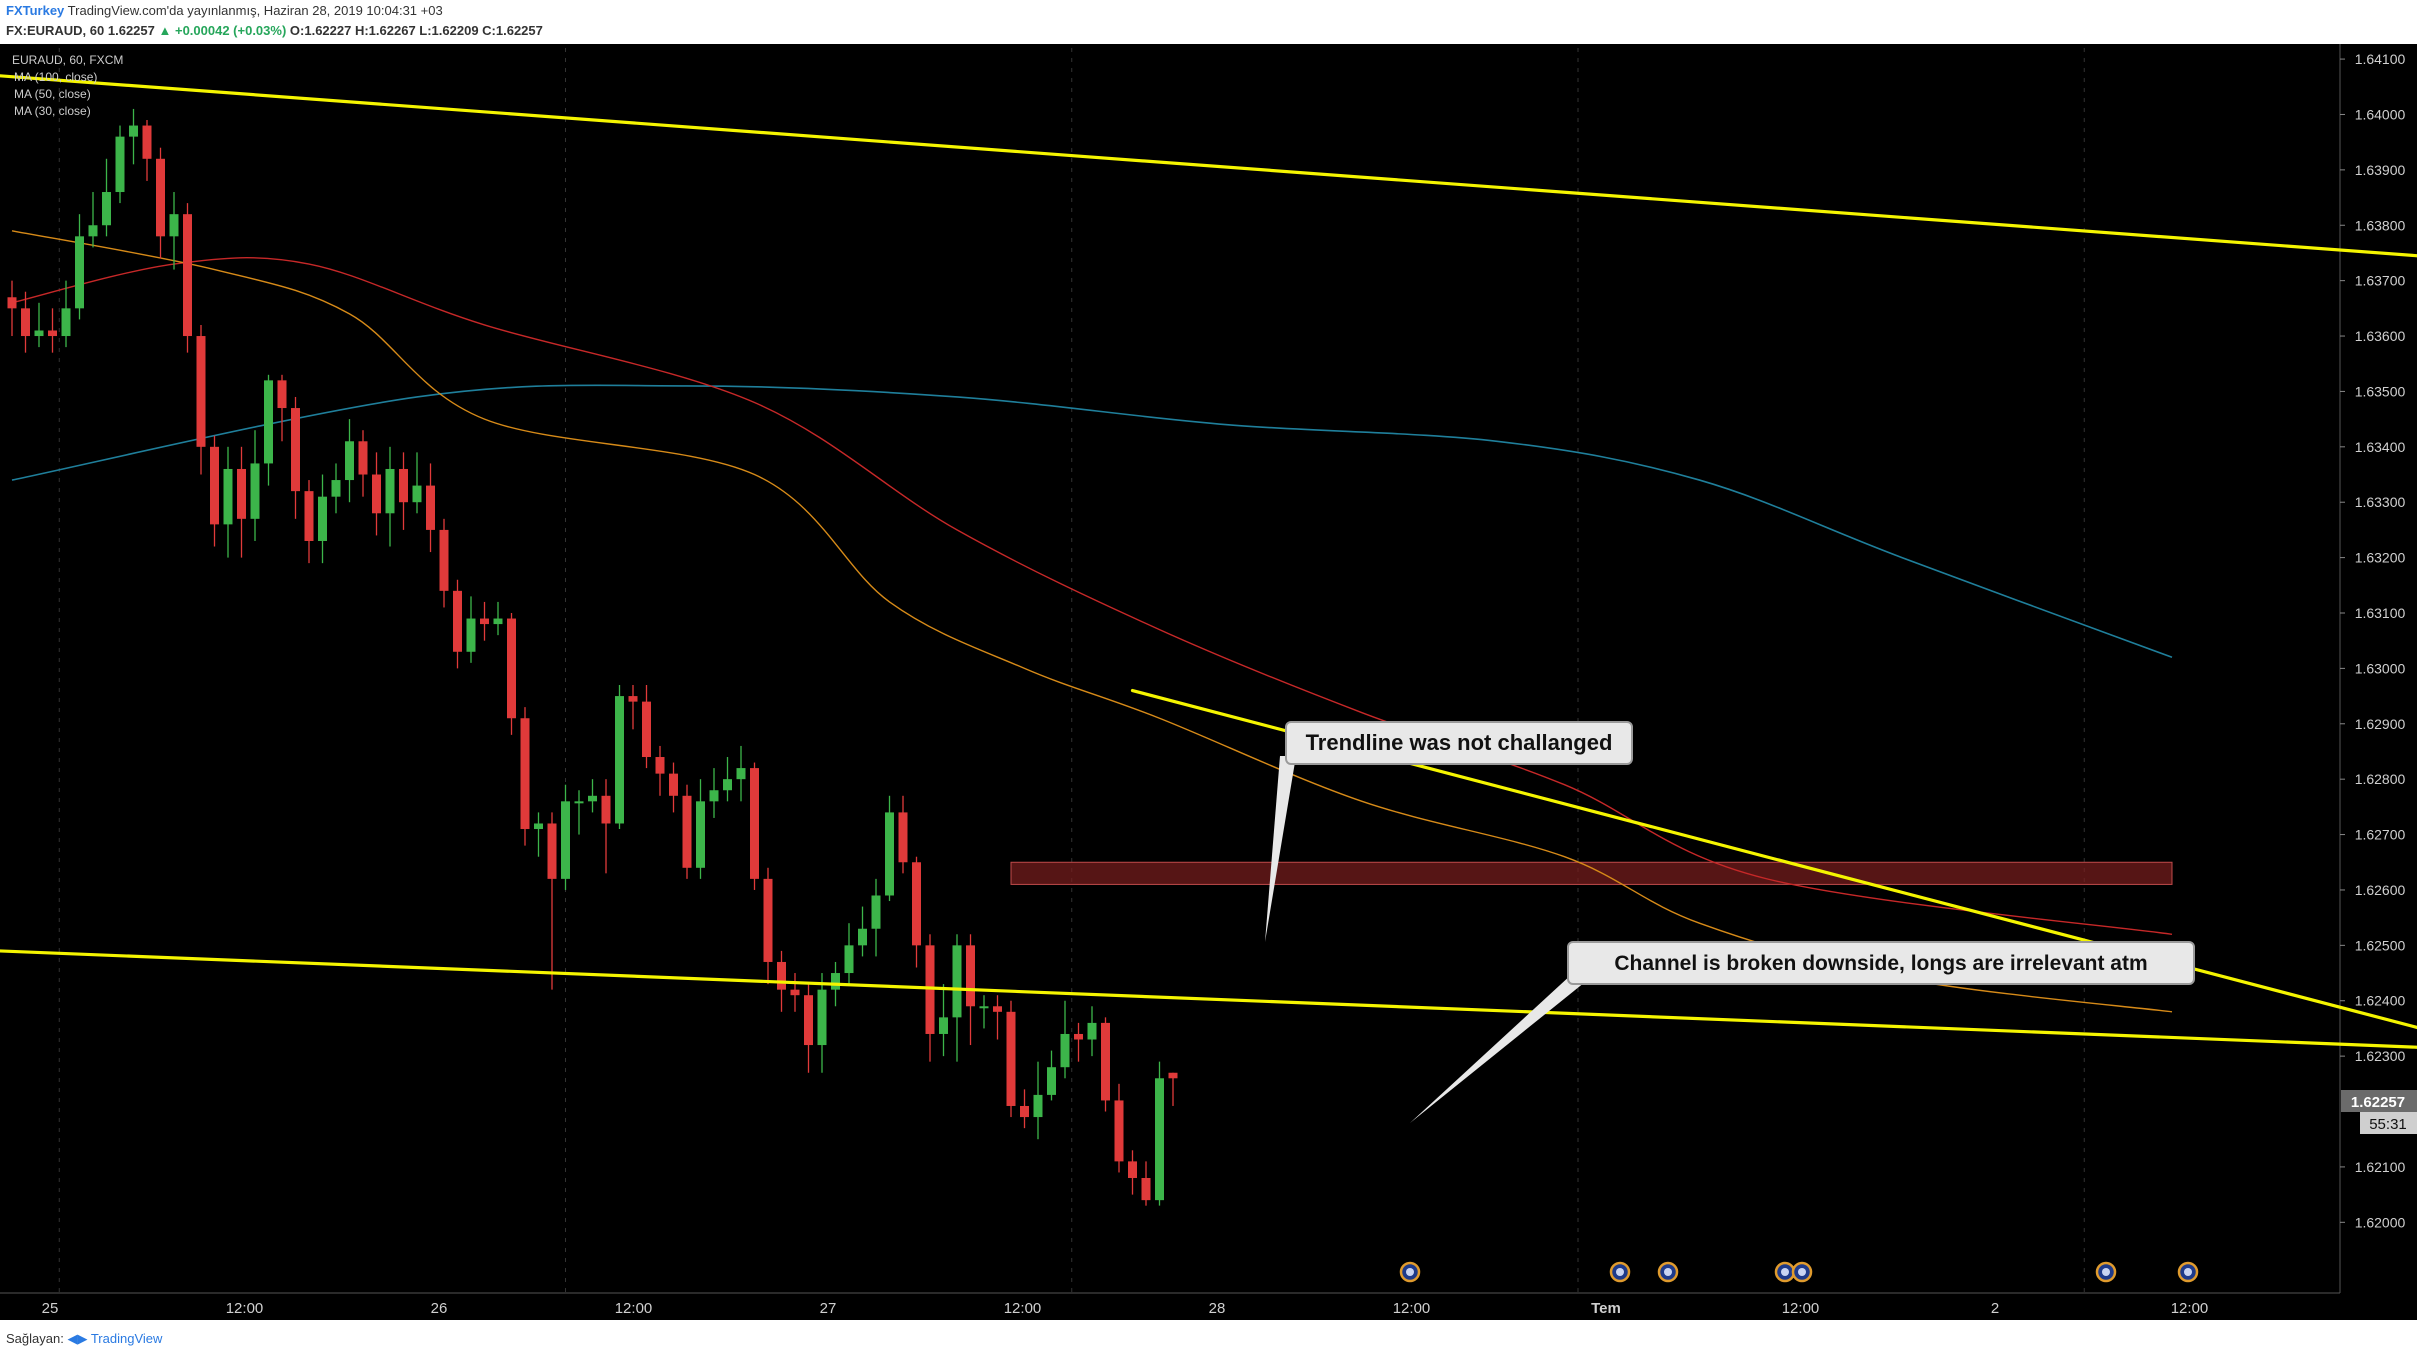 The width and height of the screenshot is (2417, 1358). Describe the element at coordinates (126, 1338) in the screenshot. I see `provider-name: TradingView` at that location.